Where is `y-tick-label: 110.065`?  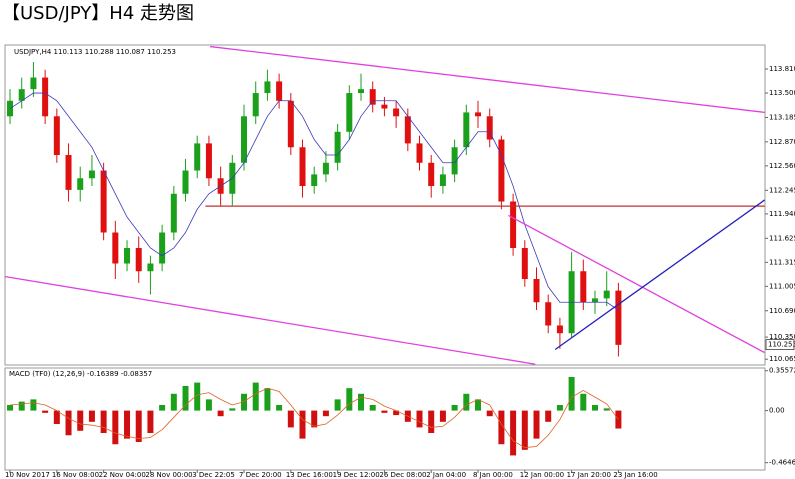
y-tick-label: 110.065 is located at coordinates (782, 359).